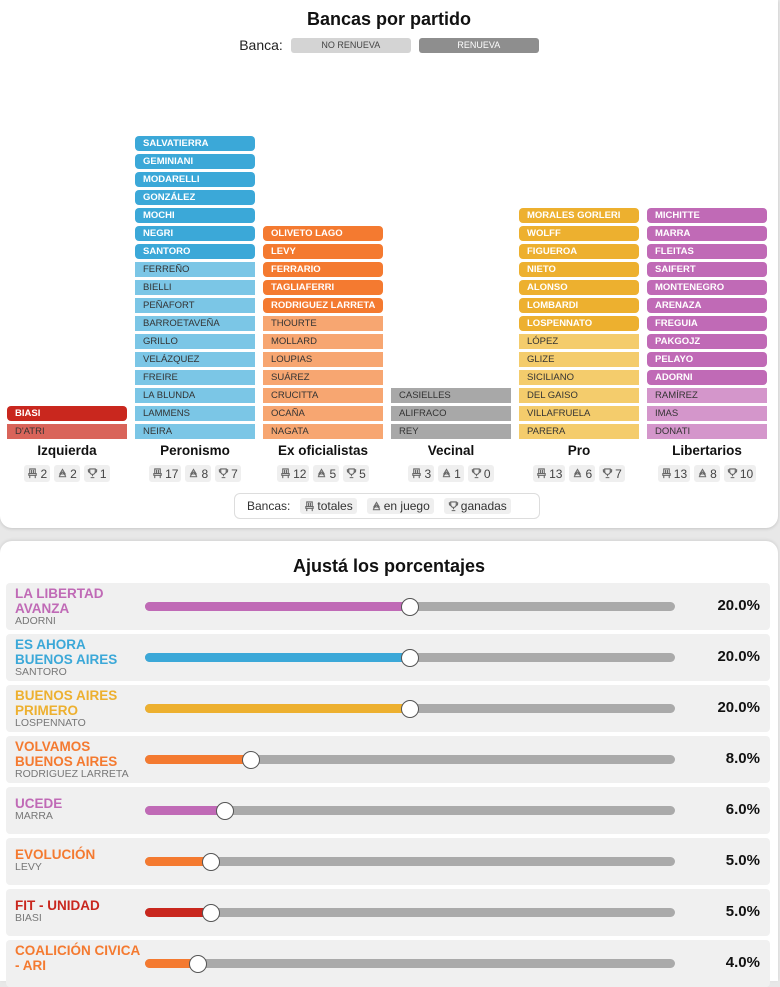  I want to click on party-list-name: COALICIÓN CIVICA - ARI, so click(77, 958).